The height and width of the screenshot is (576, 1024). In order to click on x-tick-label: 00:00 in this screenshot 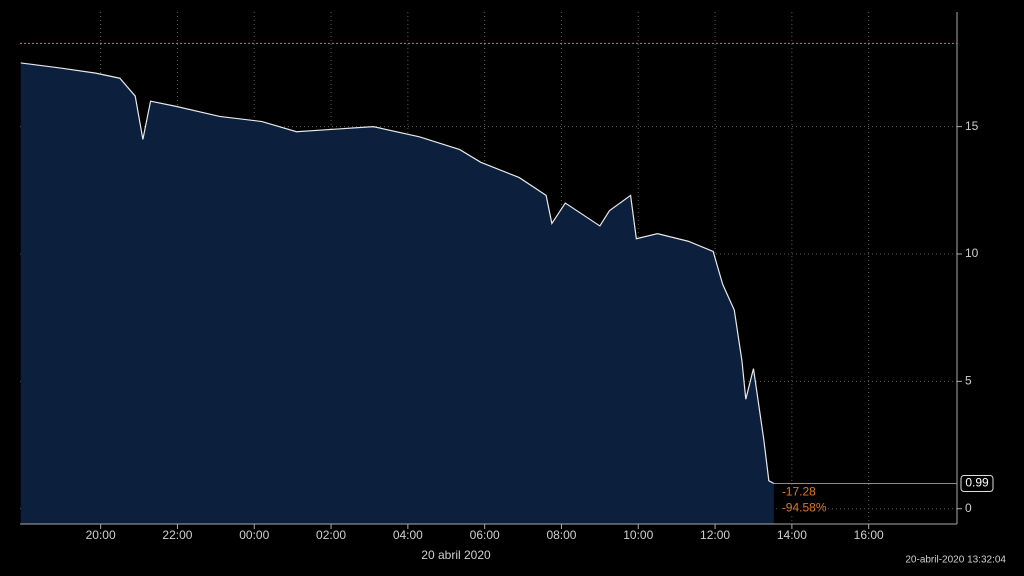, I will do `click(254, 535)`.